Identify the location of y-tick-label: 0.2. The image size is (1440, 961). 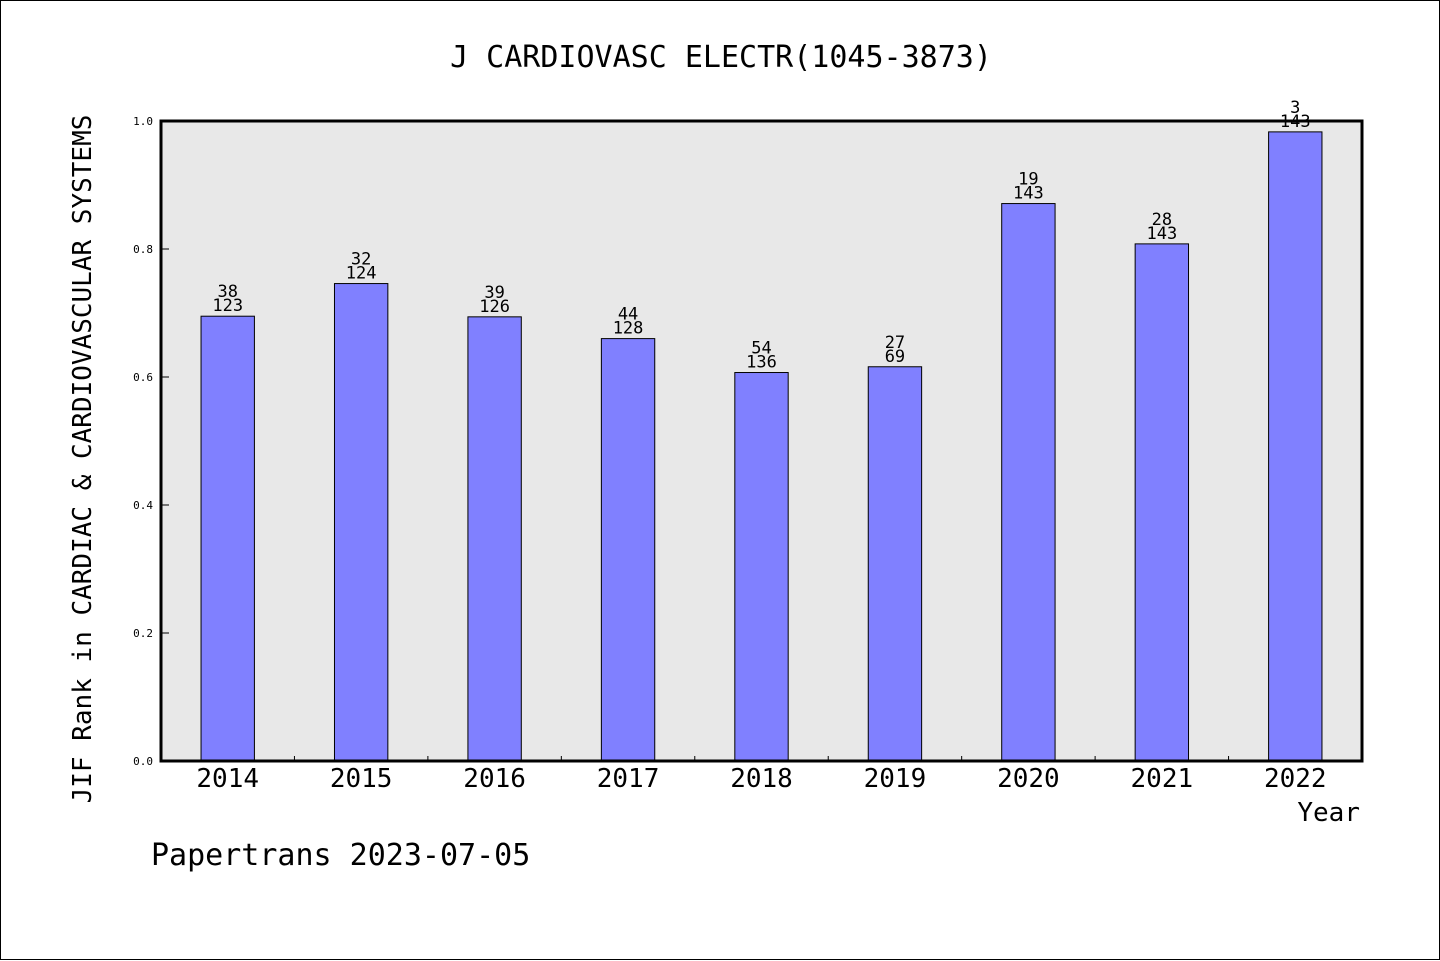
(143, 633).